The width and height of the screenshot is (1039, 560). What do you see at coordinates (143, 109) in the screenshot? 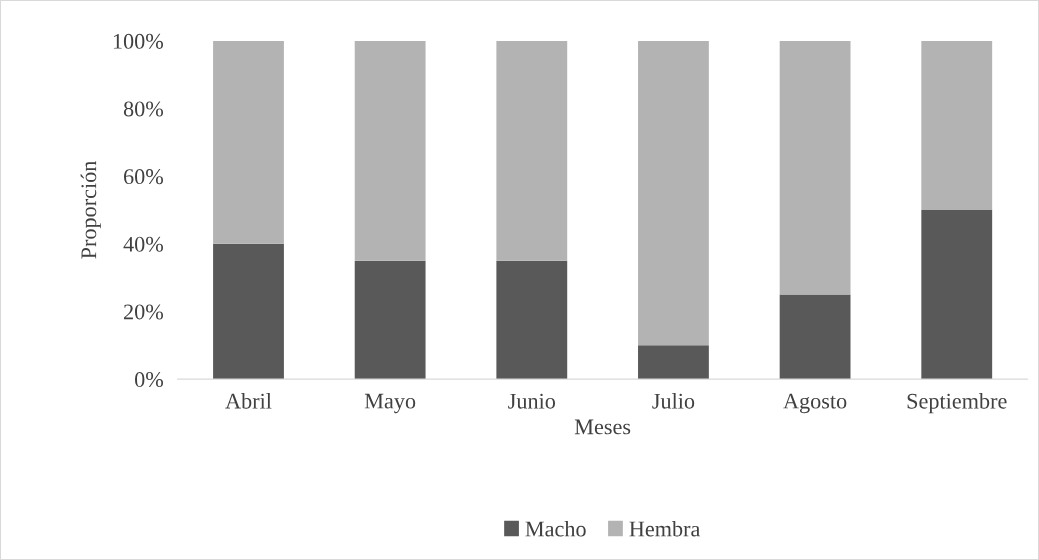
I see `y-tick-label: 80%` at bounding box center [143, 109].